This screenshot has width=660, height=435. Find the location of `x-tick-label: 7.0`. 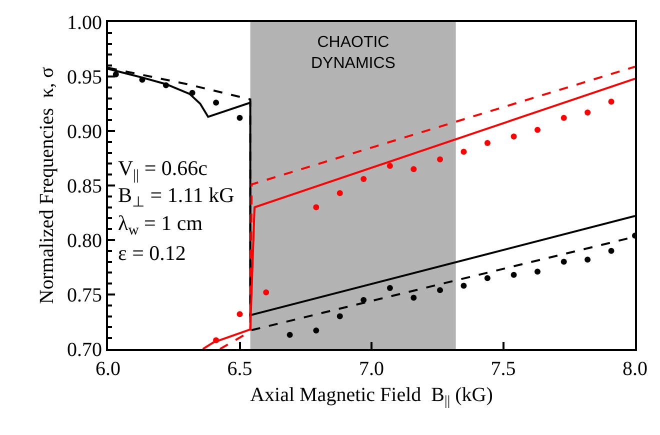

x-tick-label: 7.0 is located at coordinates (371, 369).